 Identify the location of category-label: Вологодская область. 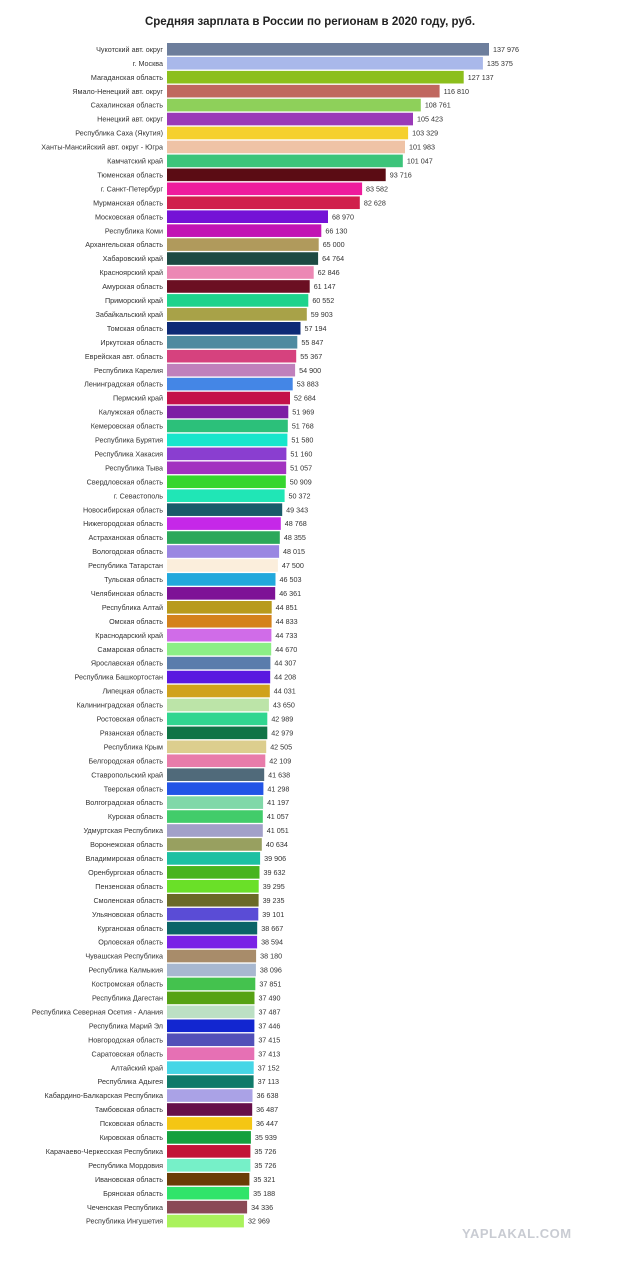
(127, 551).